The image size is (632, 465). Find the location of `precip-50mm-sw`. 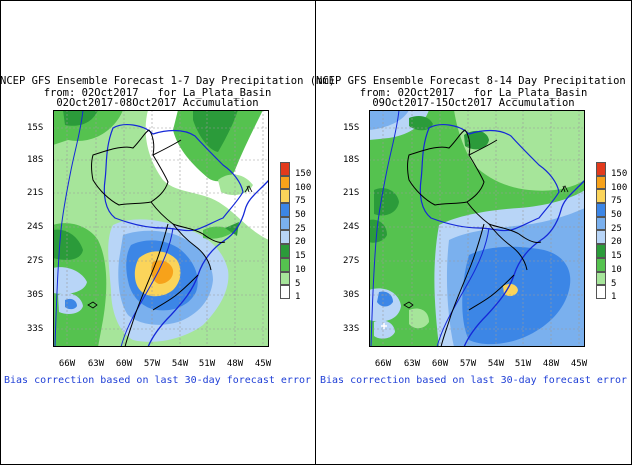

precip-50mm-sw is located at coordinates (71, 304).